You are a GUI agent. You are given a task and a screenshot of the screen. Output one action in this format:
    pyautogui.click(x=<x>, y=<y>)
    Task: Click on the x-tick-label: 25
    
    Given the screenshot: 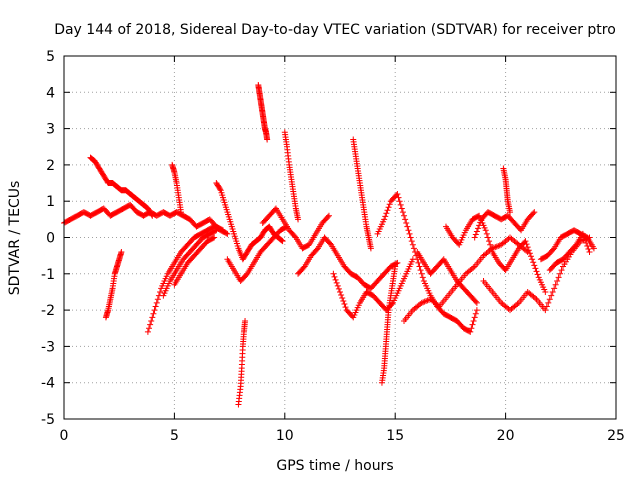 What is the action you would take?
    pyautogui.click(x=616, y=436)
    